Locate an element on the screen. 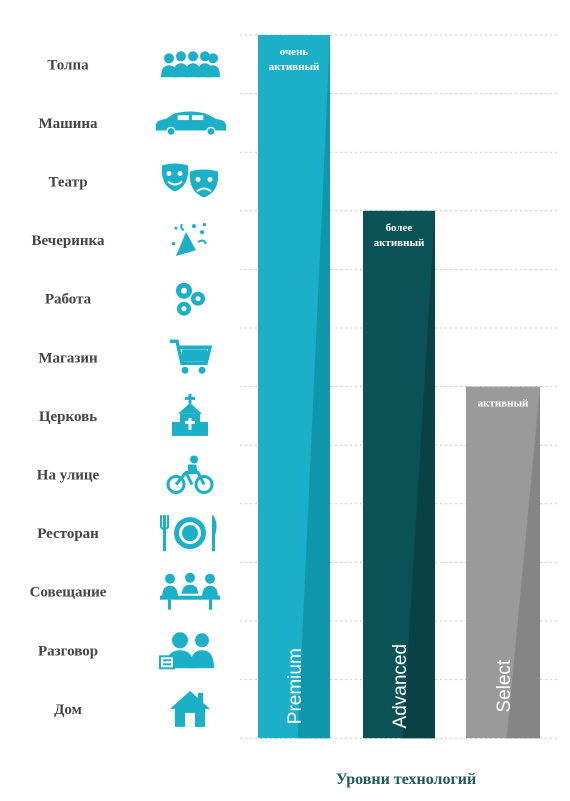  shopping-cart-icon is located at coordinates (190, 357).